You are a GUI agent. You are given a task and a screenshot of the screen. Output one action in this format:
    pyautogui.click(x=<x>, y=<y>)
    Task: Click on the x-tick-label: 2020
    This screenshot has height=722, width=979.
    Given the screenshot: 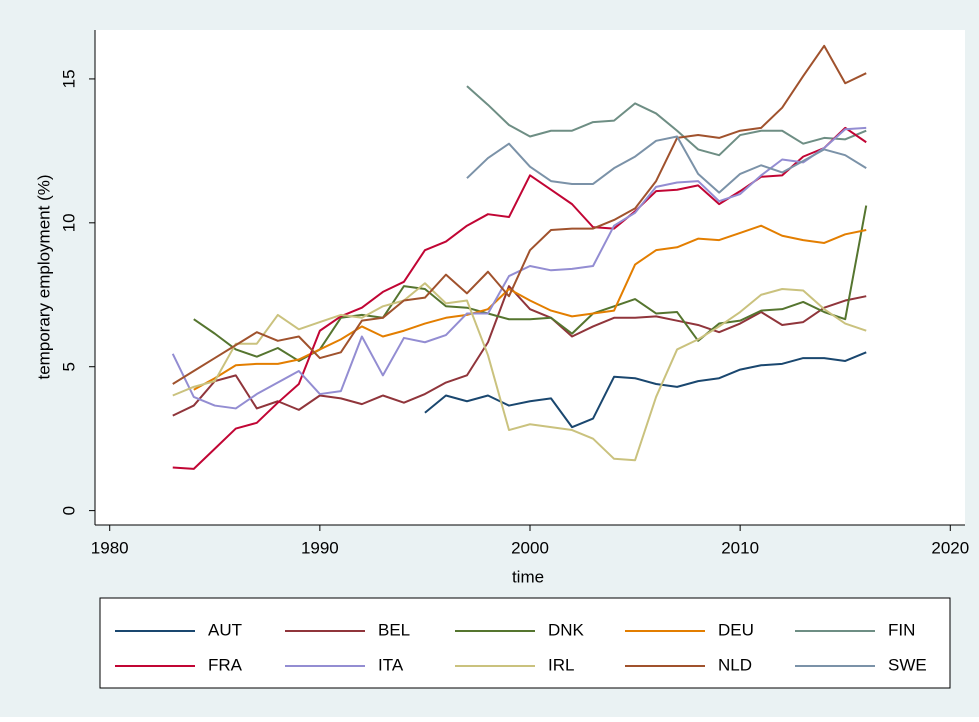 What is the action you would take?
    pyautogui.click(x=950, y=547)
    